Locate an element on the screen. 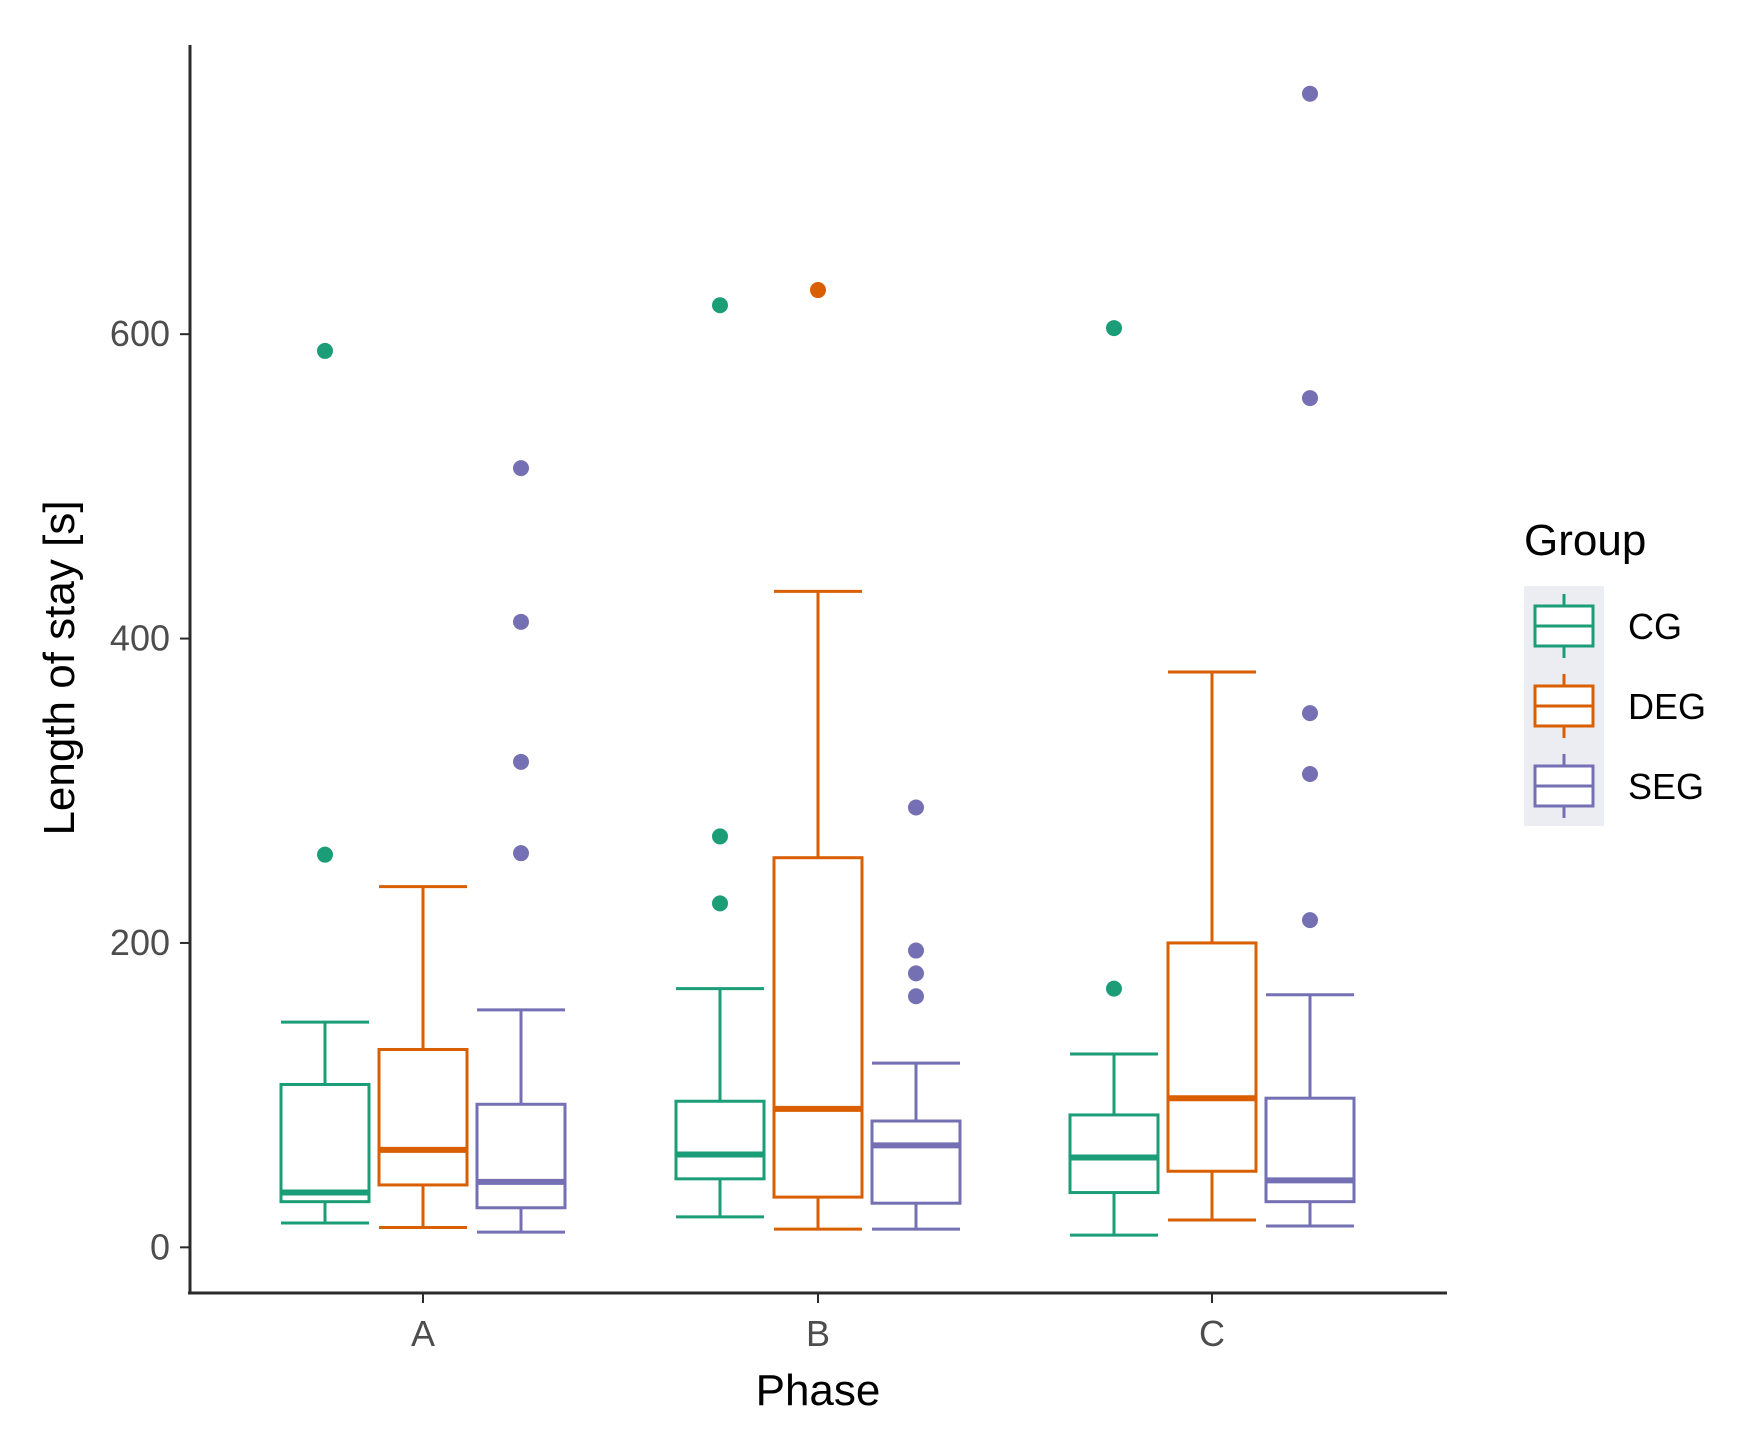 The width and height of the screenshot is (1739, 1433). legend-label: CG is located at coordinates (1655, 626).